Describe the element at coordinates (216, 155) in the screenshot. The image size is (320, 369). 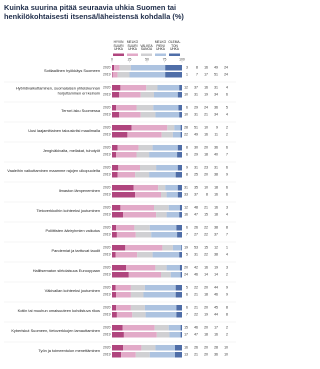
I see `value-label: 40` at that location.